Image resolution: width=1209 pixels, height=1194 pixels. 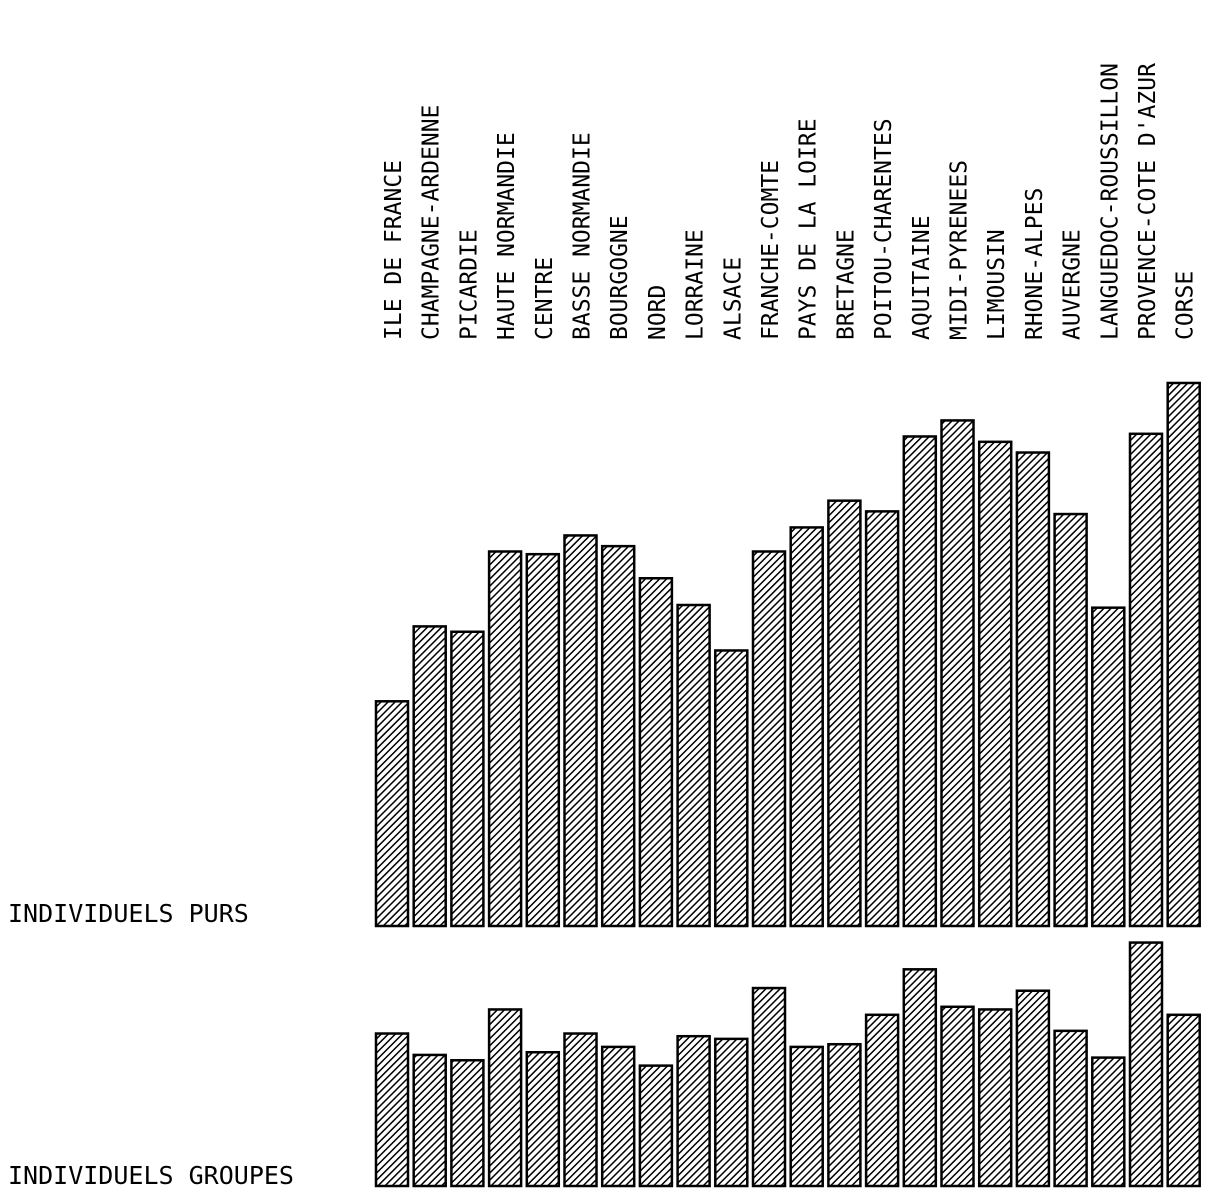 I want to click on category-label: RHONE-ALPES, so click(x=1035, y=264).